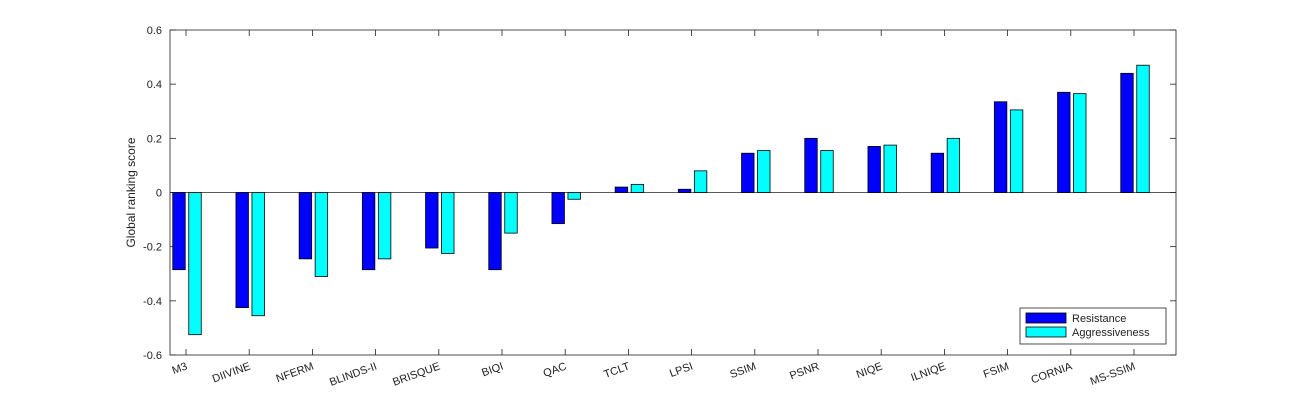  Describe the element at coordinates (231, 373) in the screenshot. I see `x-tick-label: DIIVINE` at that location.